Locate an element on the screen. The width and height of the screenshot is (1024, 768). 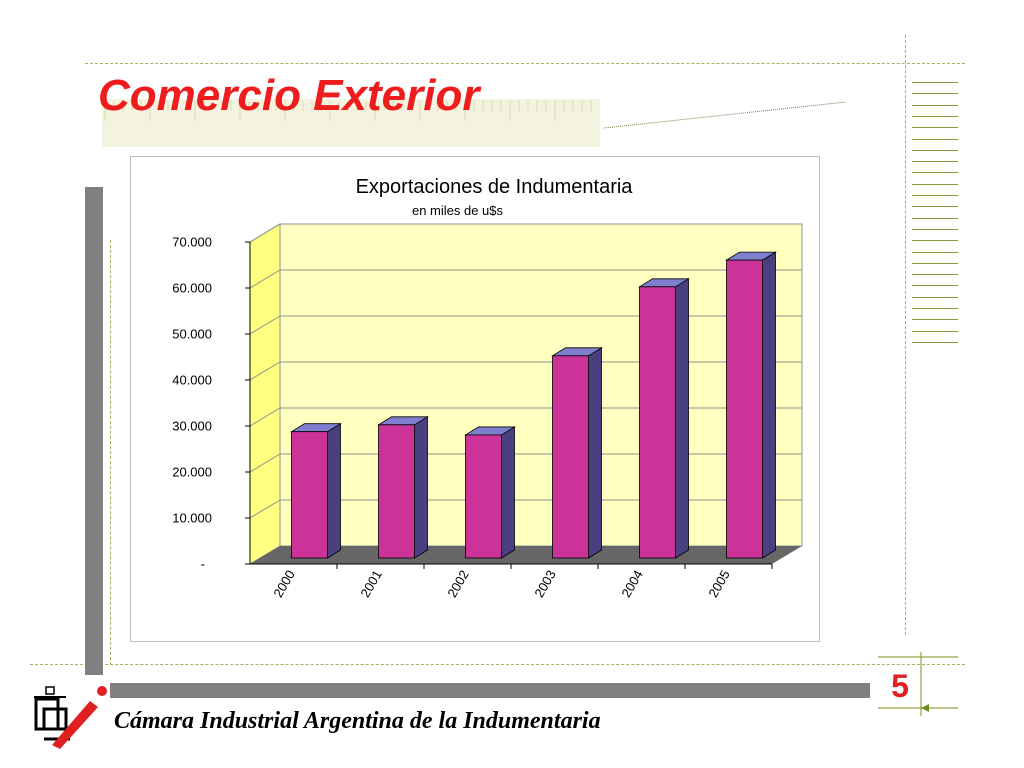
x-tick-label: 2000 is located at coordinates (283, 583).